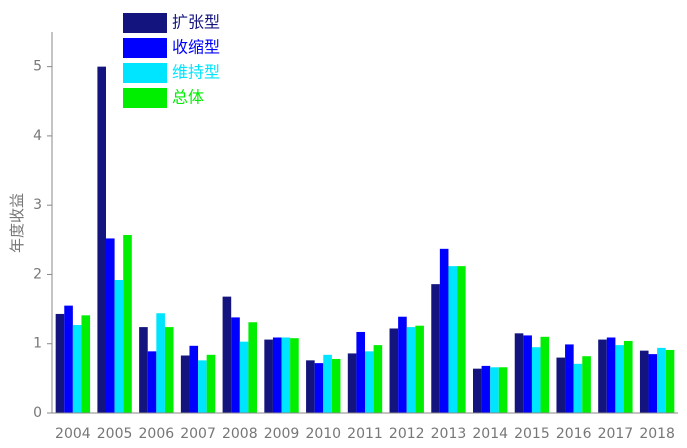 The height and width of the screenshot is (448, 687). I want to click on legend-label: 收缩型, so click(196, 47).